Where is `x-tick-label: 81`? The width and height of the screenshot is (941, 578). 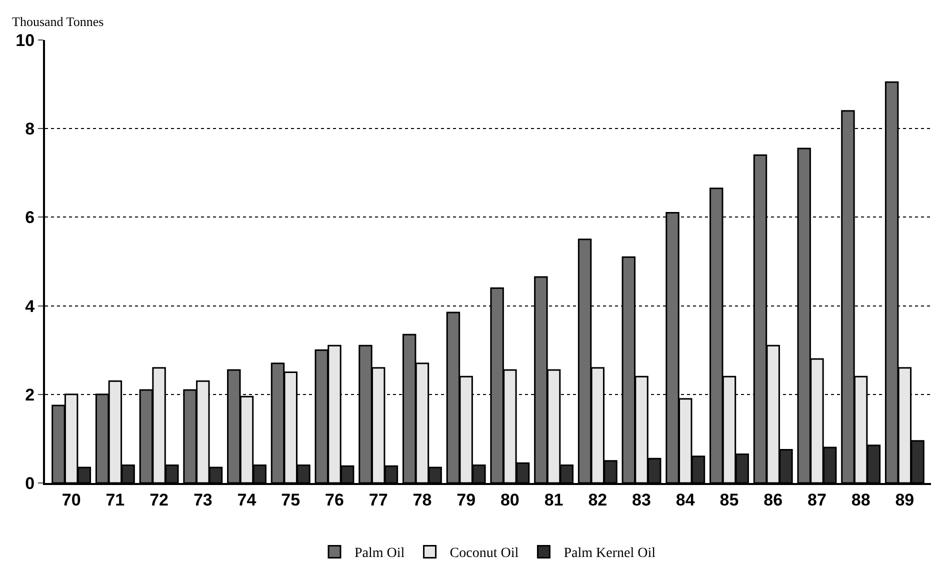
x-tick-label: 81 is located at coordinates (554, 500).